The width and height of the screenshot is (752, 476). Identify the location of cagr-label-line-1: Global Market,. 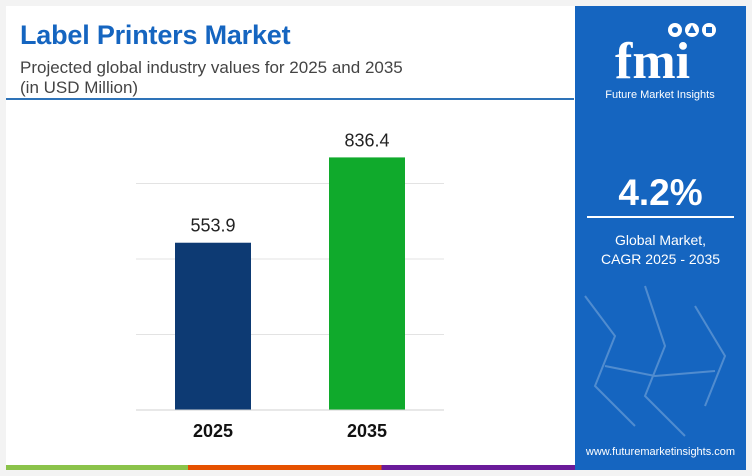
(660, 240).